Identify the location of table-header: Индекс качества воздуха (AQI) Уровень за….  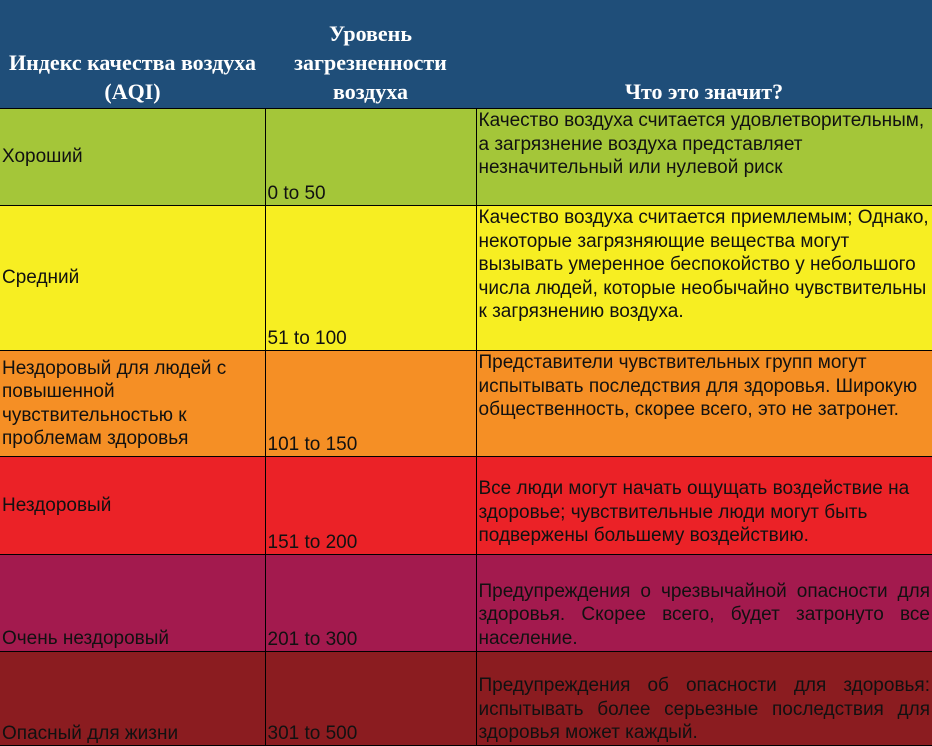
(466, 54).